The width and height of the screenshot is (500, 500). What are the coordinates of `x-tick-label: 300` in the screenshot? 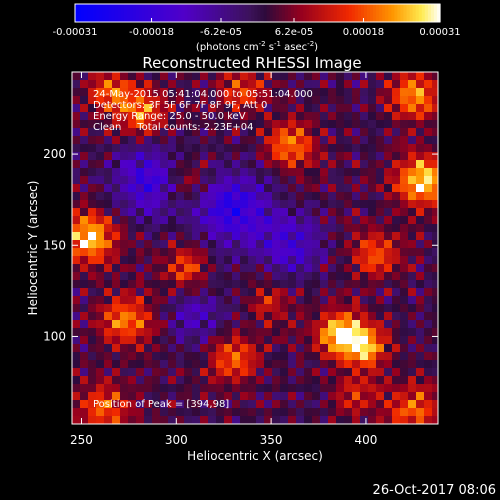 It's located at (176, 440).